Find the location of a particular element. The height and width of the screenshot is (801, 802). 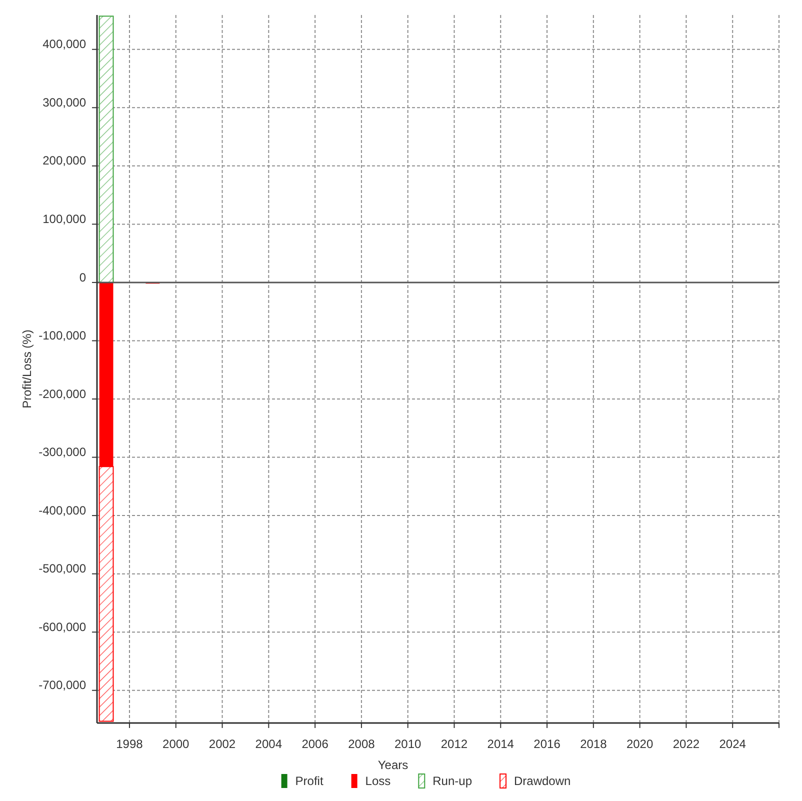

x-tick-label: 2020 is located at coordinates (640, 744).